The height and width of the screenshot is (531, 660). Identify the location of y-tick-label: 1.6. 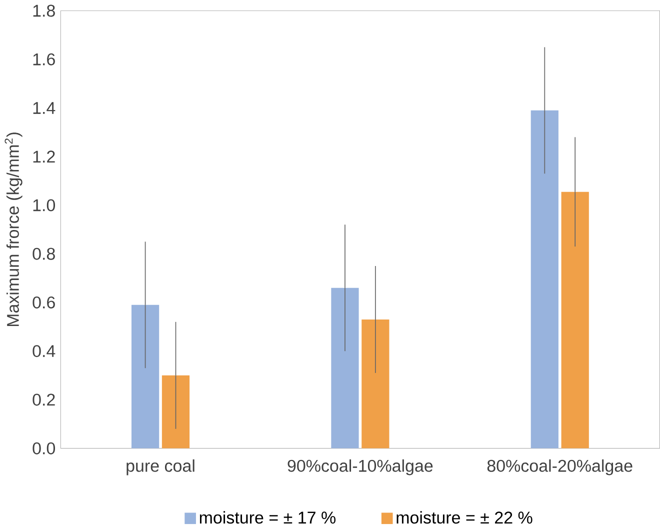
(44, 59).